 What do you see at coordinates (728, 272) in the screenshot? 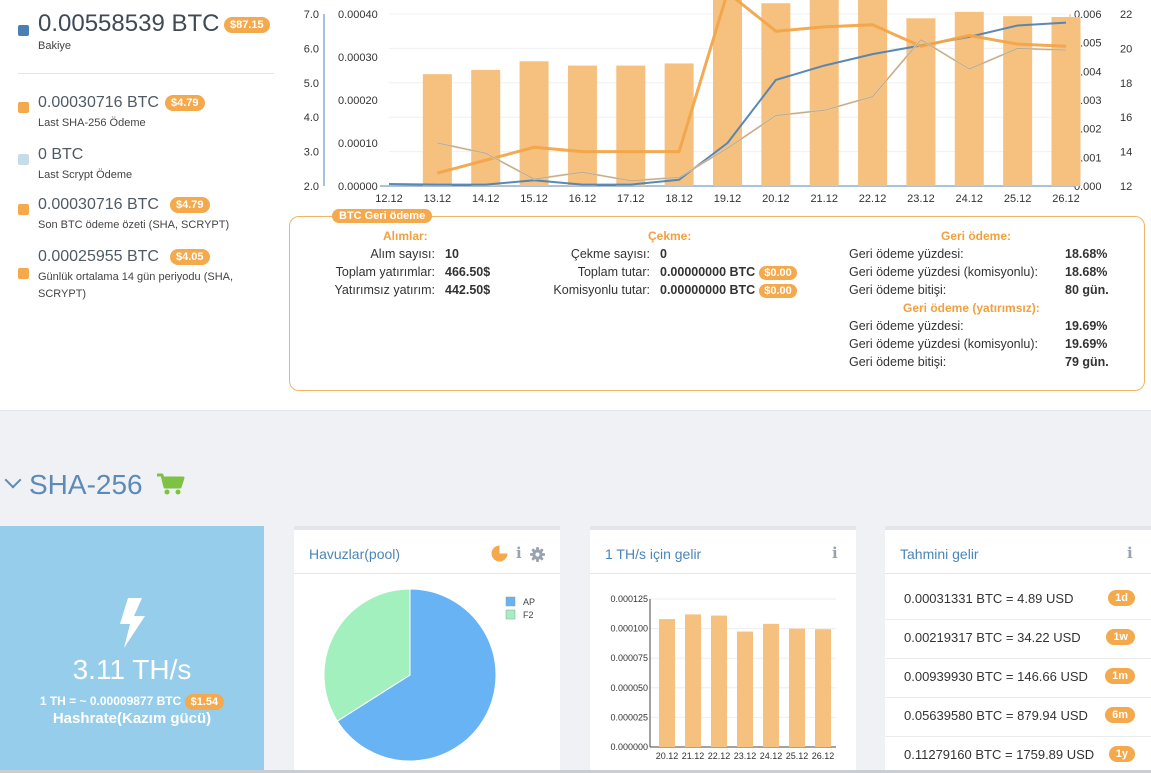
I see `withdraw-total-value: 0.00000000 BTC $0.00` at bounding box center [728, 272].